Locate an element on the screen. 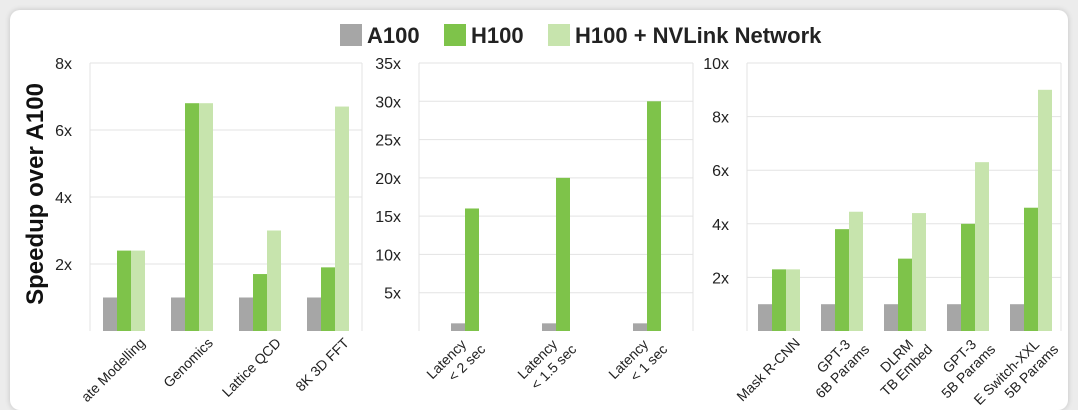 The width and height of the screenshot is (1078, 410). legend: A100 H100 H100 + NVLink Network is located at coordinates (581, 35).